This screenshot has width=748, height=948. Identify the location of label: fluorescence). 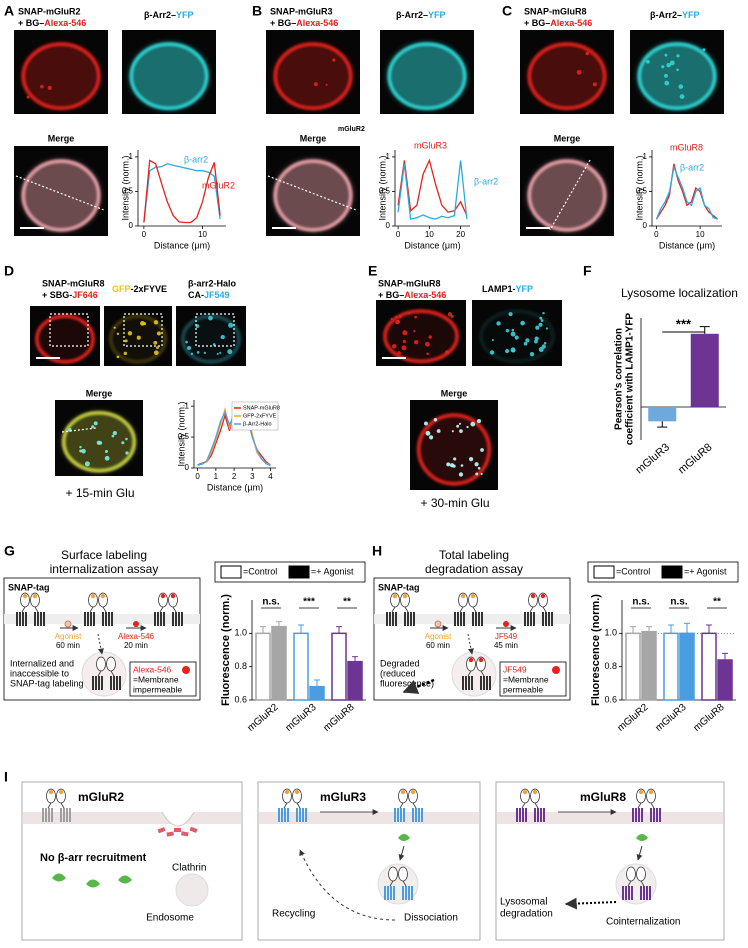
(407, 683).